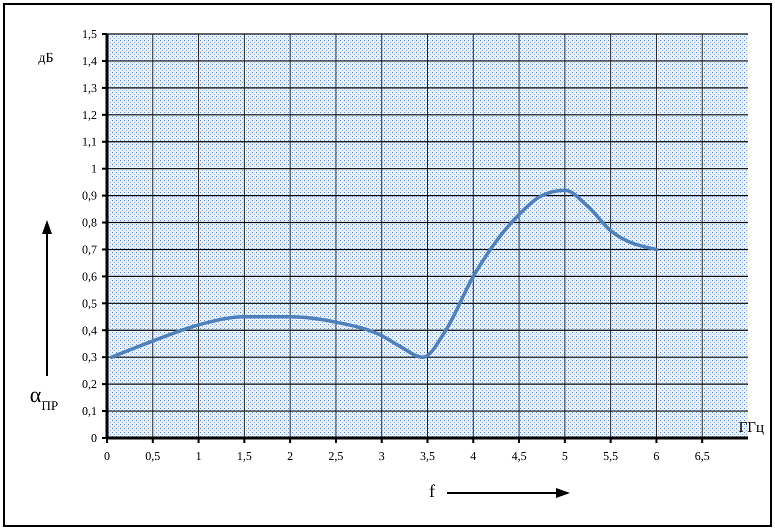 This screenshot has width=775, height=530. Describe the element at coordinates (89, 357) in the screenshot. I see `y-tick-label: 0,3` at that location.